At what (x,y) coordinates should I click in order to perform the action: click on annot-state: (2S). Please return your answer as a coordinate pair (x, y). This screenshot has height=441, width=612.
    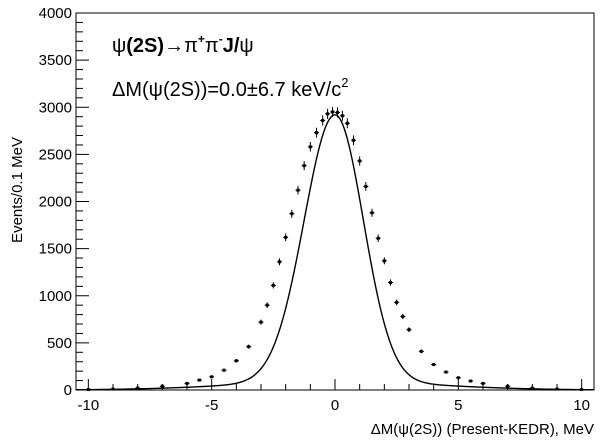
    Looking at the image, I should click on (145, 46).